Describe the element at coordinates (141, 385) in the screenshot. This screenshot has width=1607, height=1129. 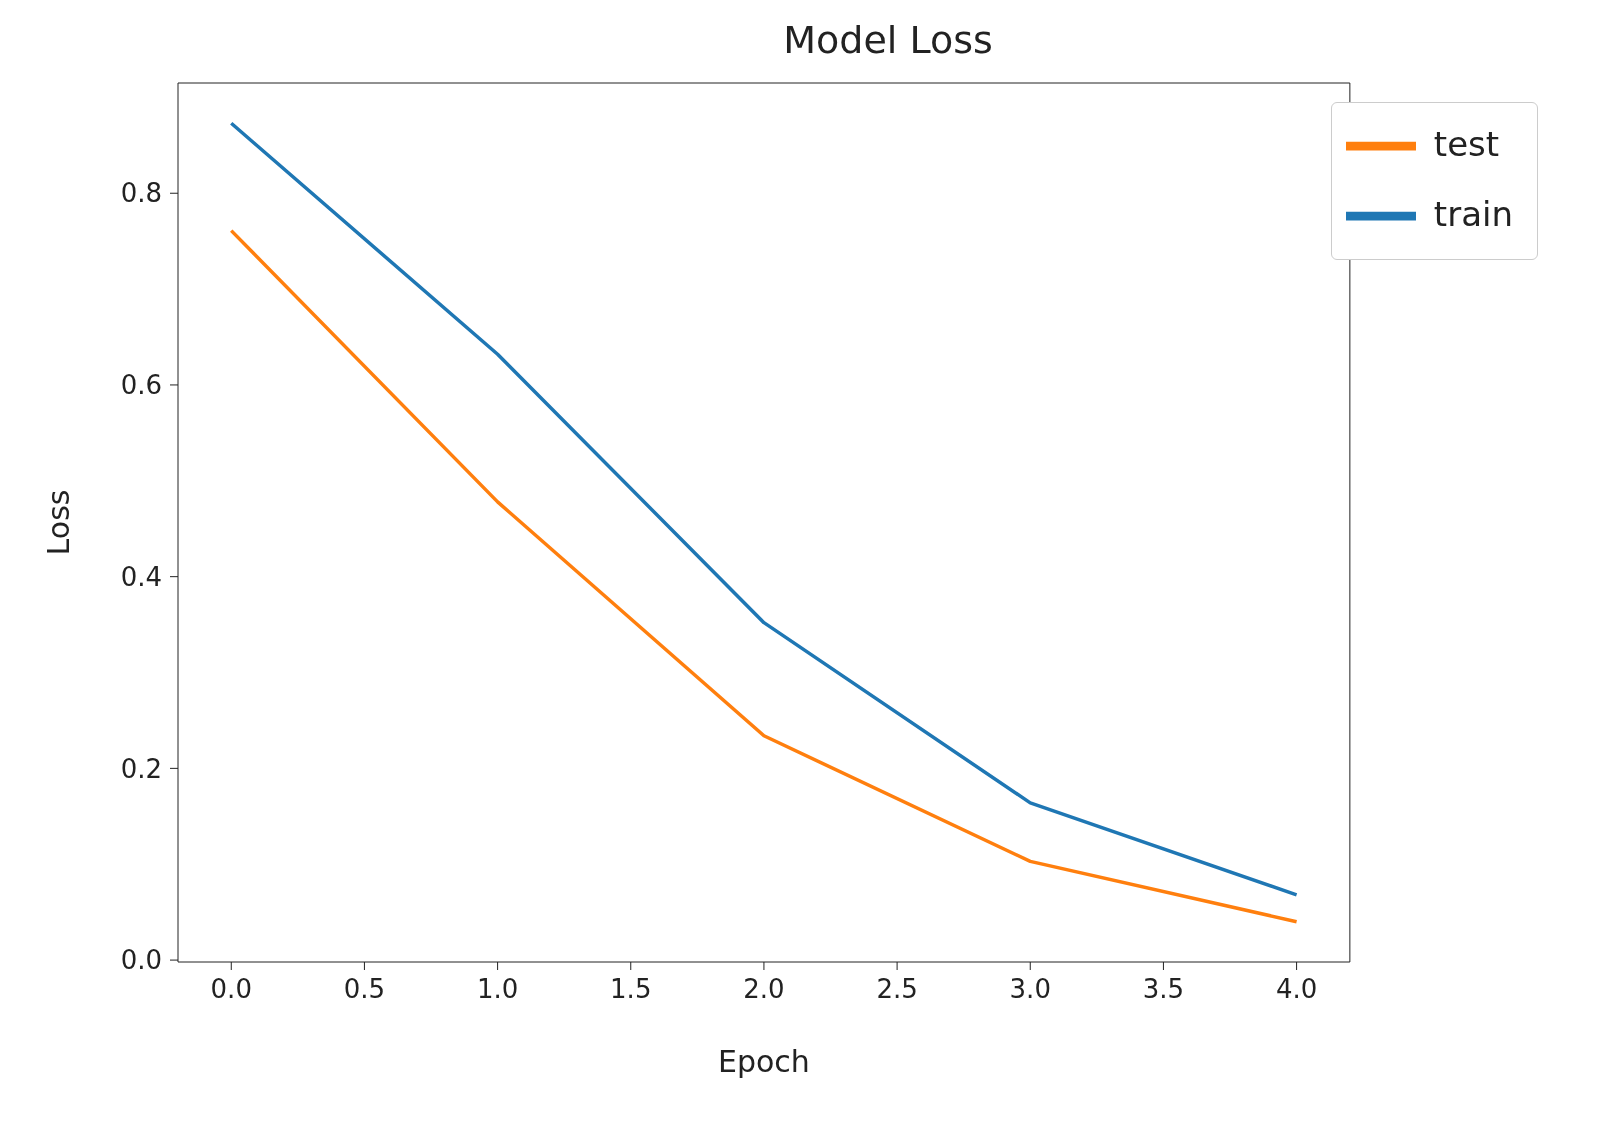
I see `y-tick-label: 0.6` at that location.